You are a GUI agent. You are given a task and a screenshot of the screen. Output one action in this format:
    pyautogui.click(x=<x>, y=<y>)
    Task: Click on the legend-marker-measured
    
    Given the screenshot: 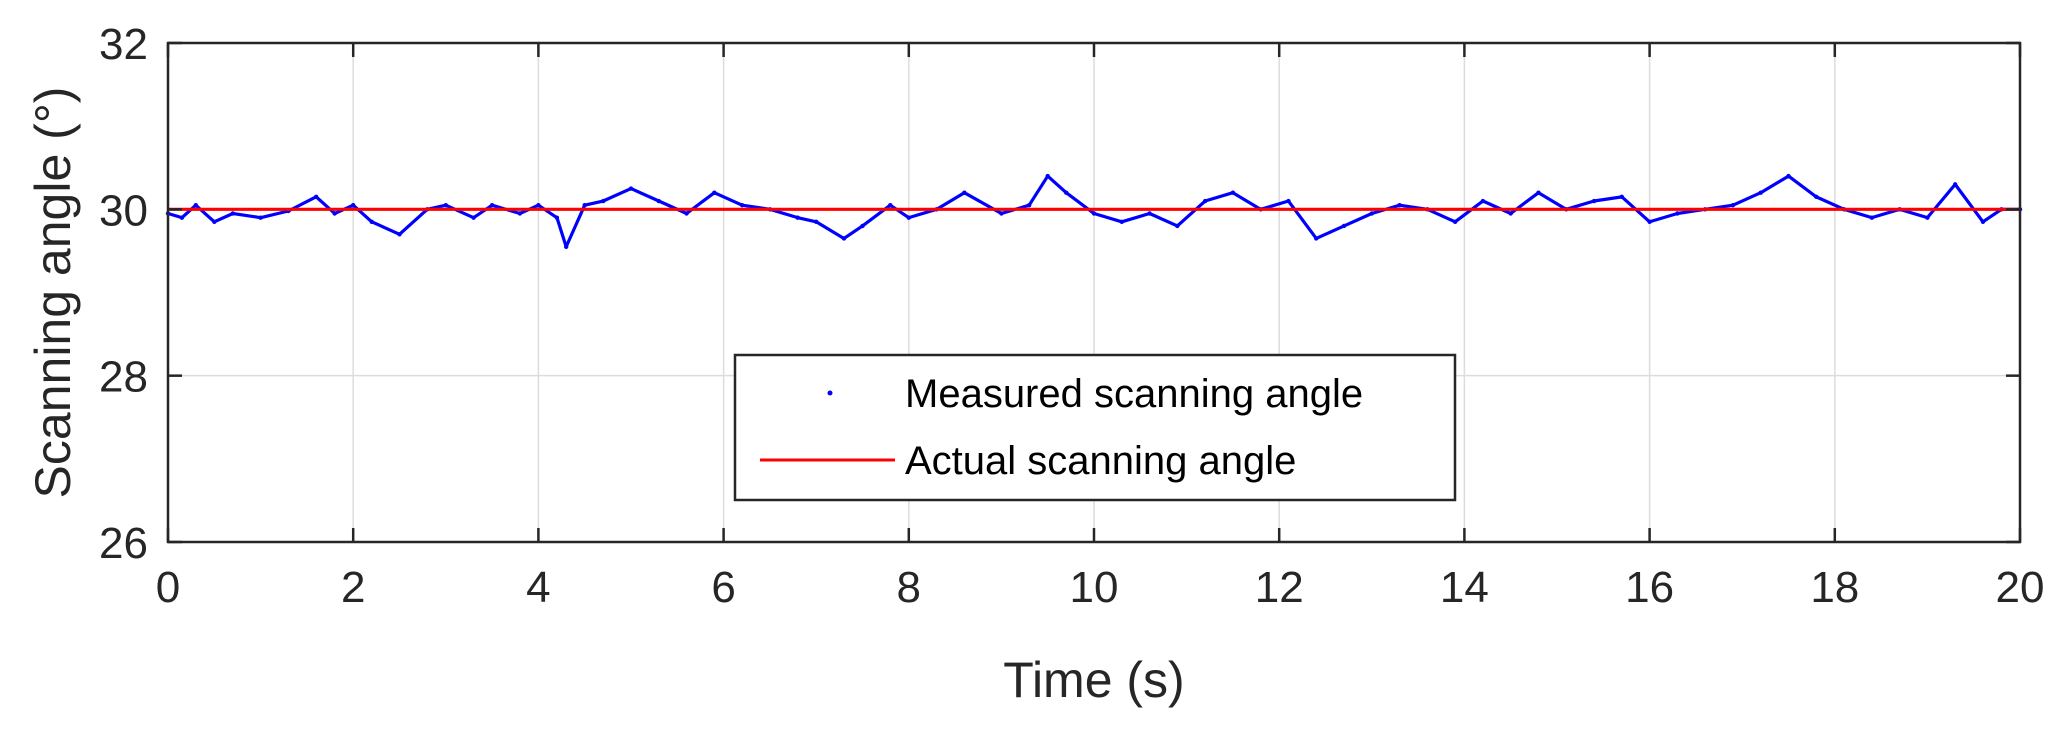 What is the action you would take?
    pyautogui.click(x=830, y=393)
    